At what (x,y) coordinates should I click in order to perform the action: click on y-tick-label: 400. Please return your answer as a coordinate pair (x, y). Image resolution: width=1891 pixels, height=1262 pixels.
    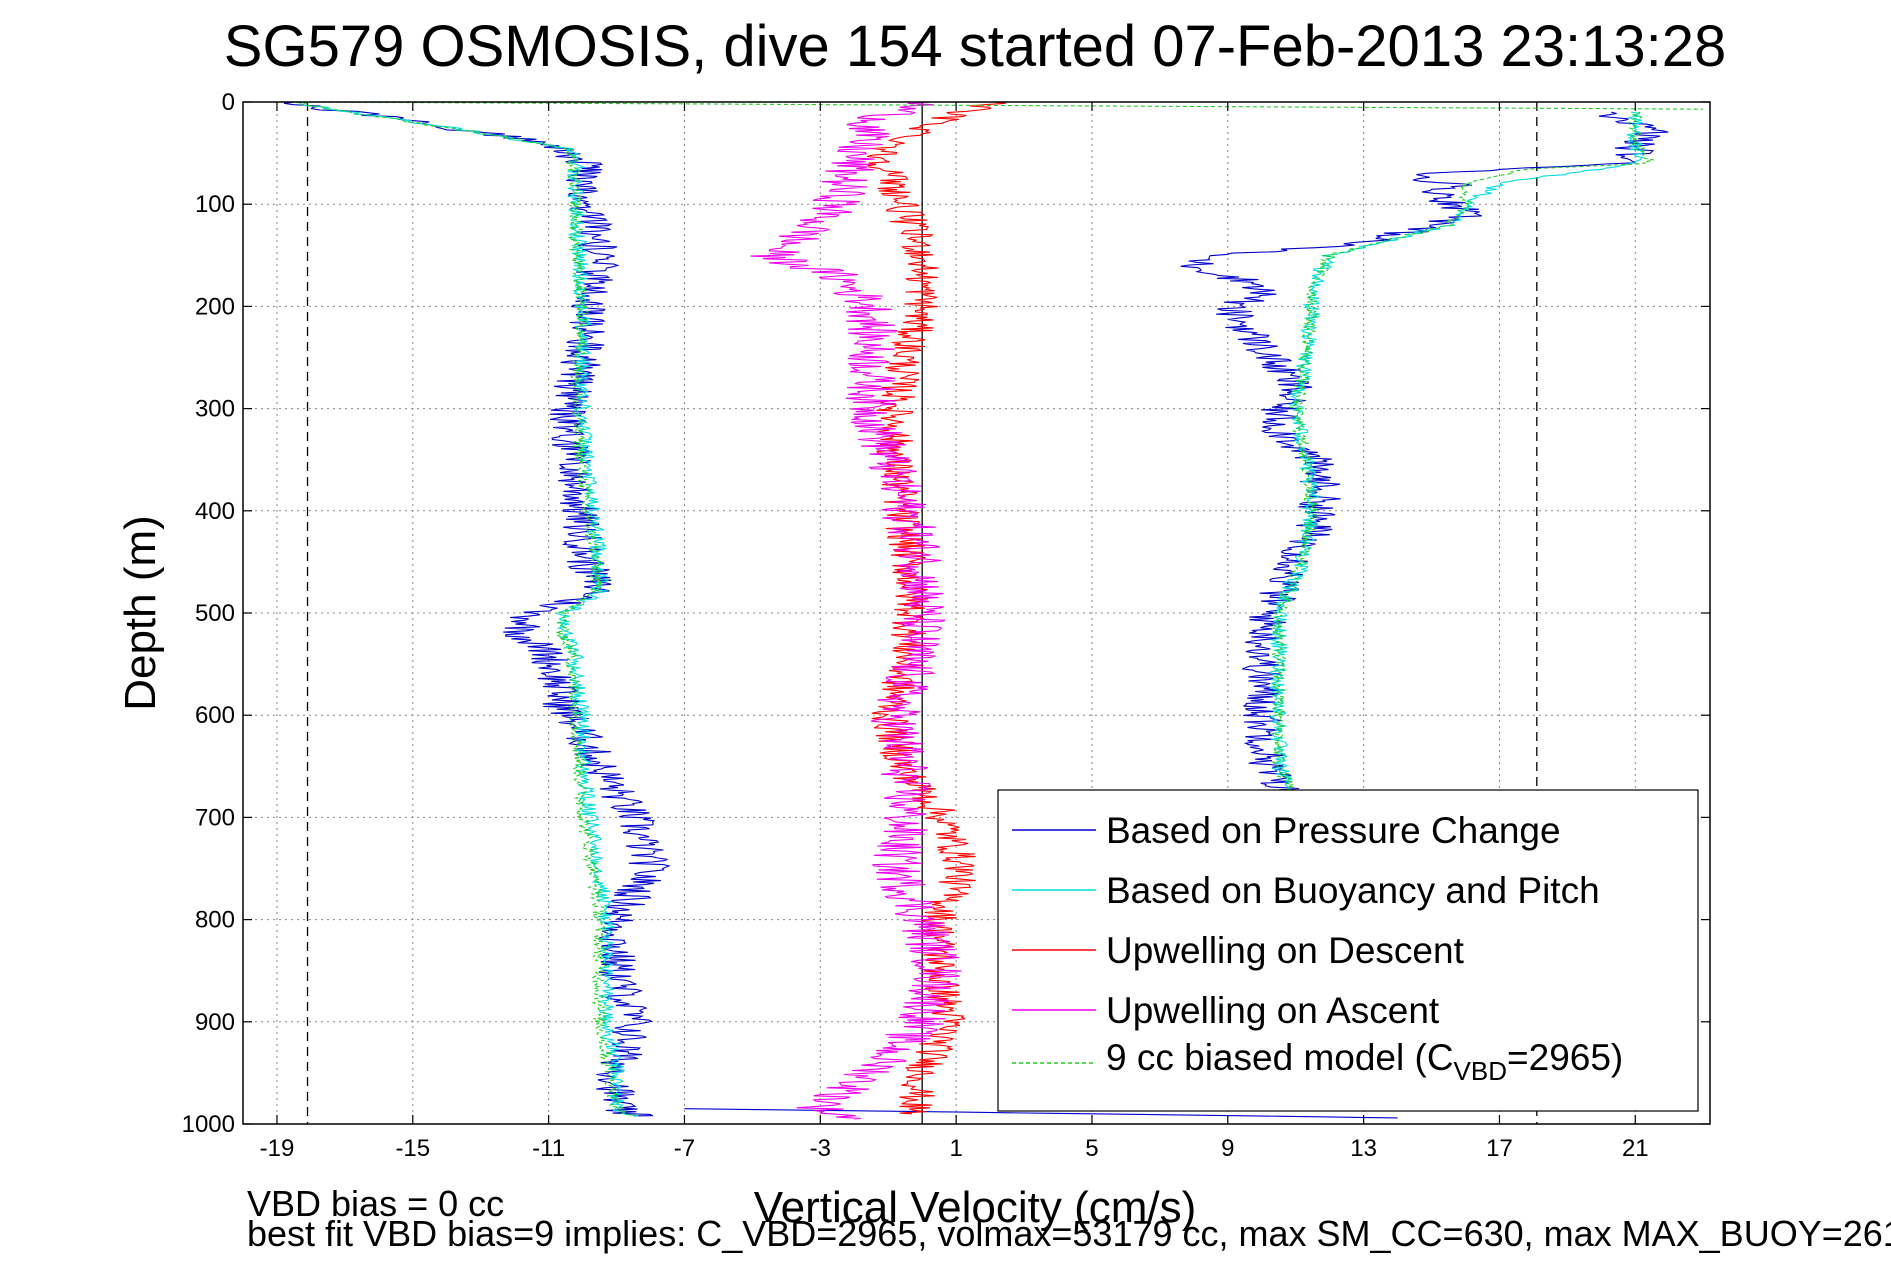
    Looking at the image, I should click on (215, 511).